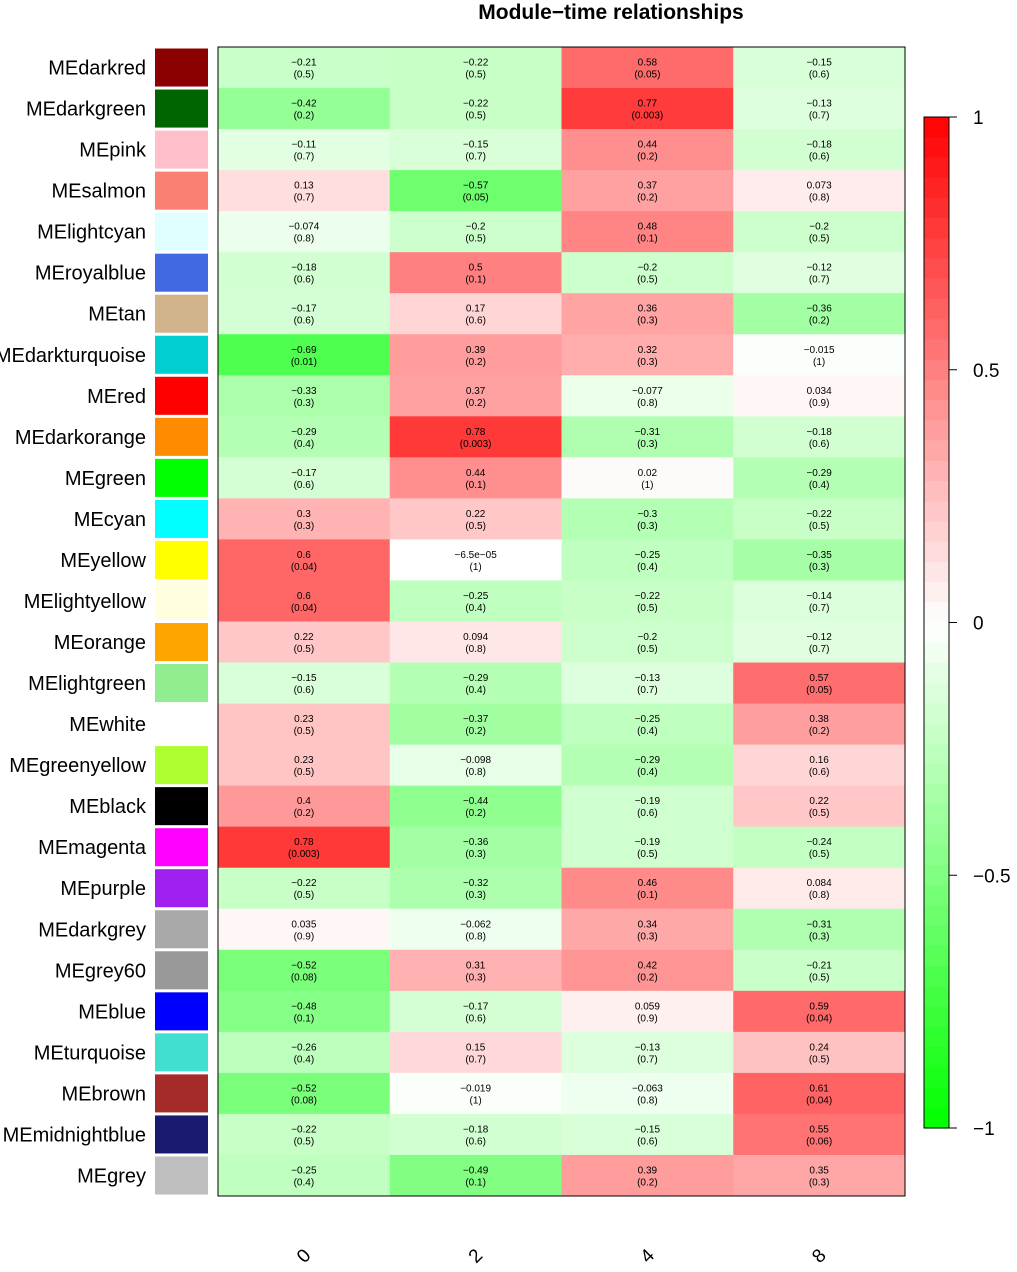 The image size is (1017, 1272). I want to click on cell-correlation-label: 0.16, so click(819, 760).